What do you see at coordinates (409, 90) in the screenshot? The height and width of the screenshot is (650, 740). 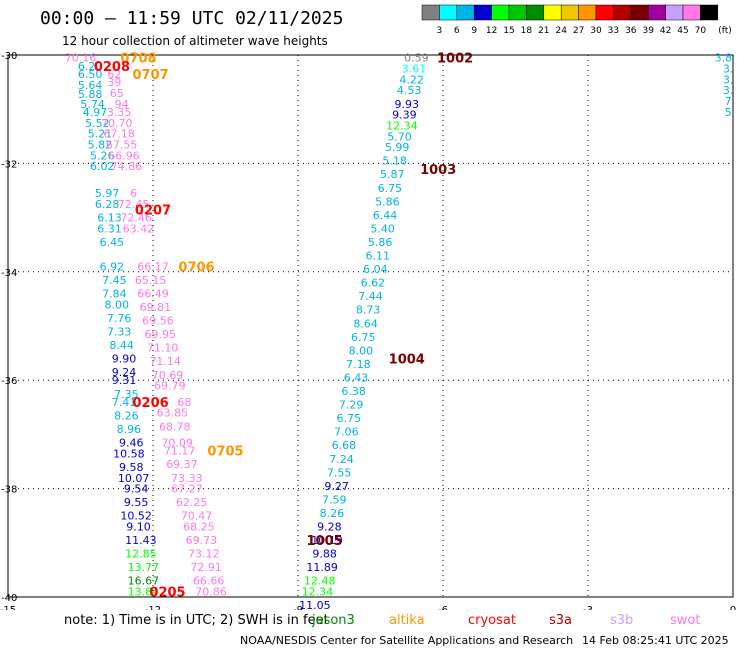 I see `wave-height-value: 4.53` at bounding box center [409, 90].